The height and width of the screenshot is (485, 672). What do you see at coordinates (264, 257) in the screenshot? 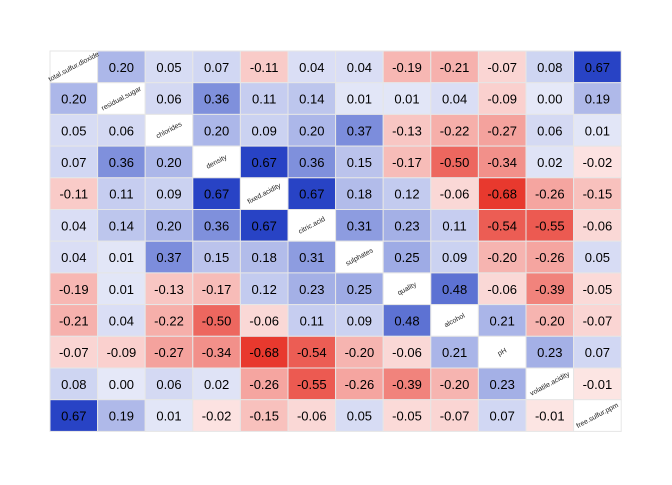
I see `cell-value-label: 0.18` at bounding box center [264, 257].